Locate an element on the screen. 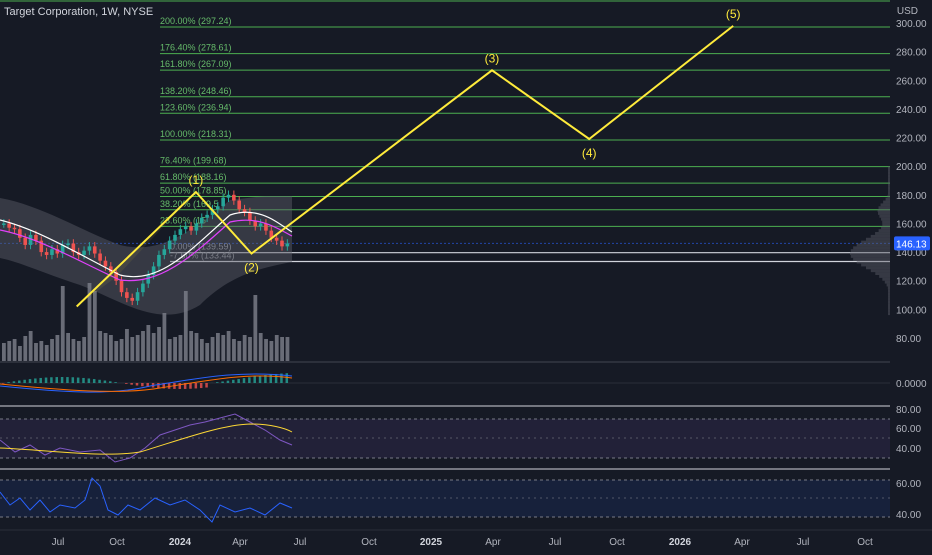  macd-axis-tick: 0.0000 is located at coordinates (911, 384).